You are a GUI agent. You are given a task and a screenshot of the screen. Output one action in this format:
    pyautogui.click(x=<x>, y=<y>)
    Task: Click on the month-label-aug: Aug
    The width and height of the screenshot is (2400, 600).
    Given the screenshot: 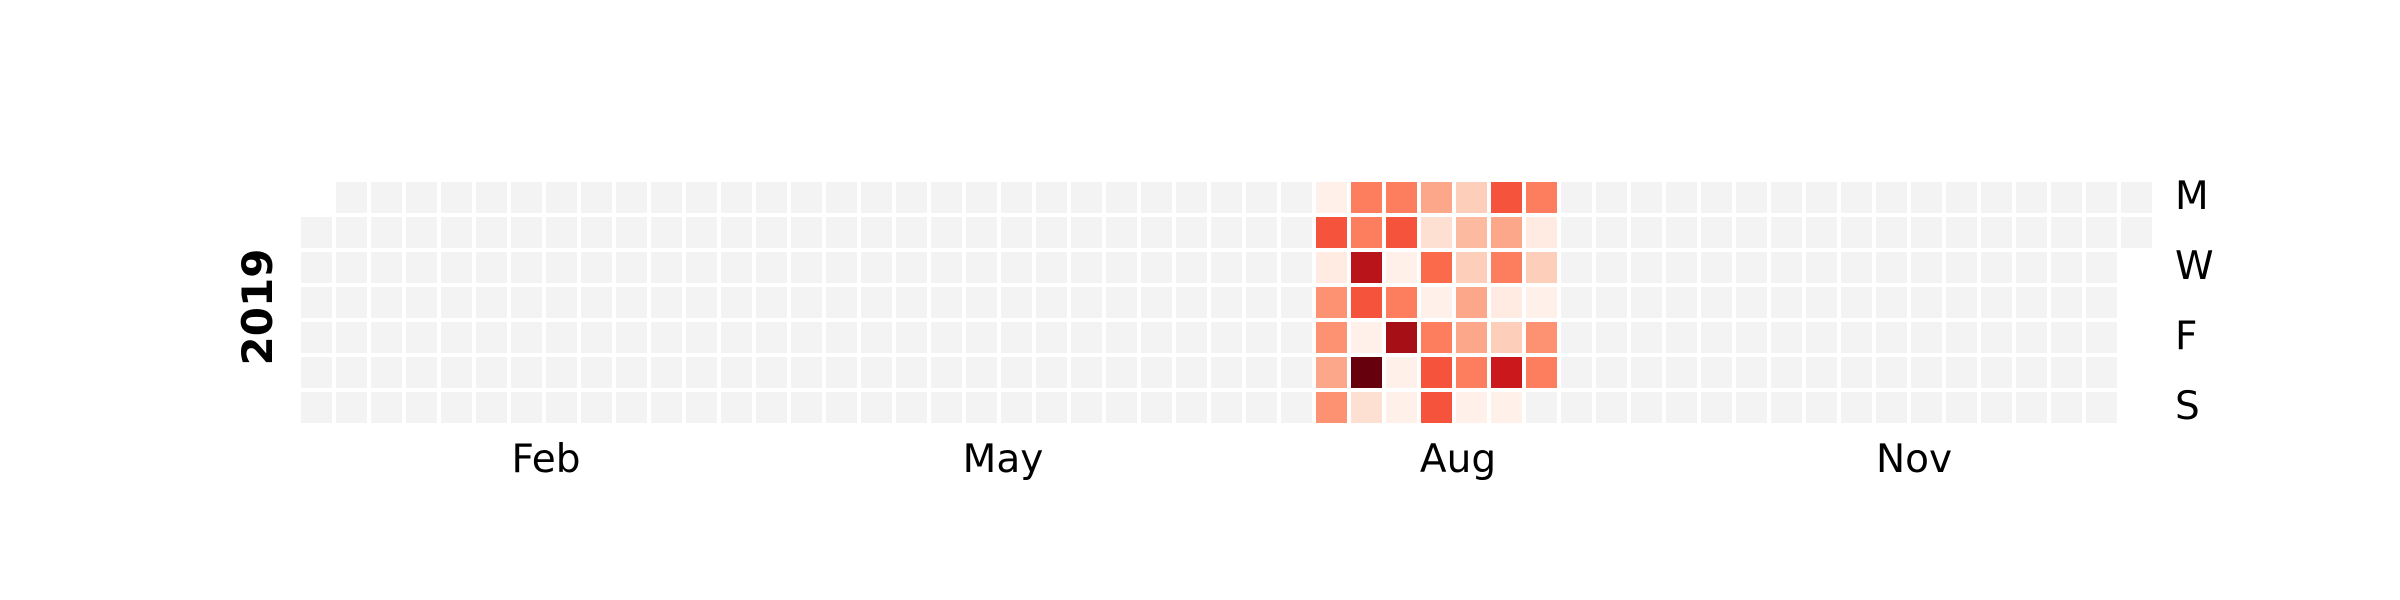 What is the action you would take?
    pyautogui.click(x=1458, y=459)
    